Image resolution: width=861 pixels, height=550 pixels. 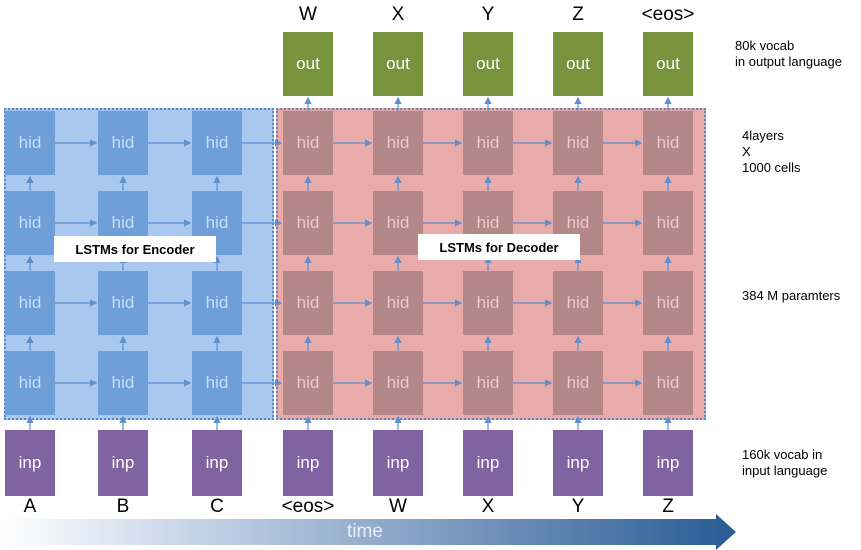 I want to click on input-token: Y, so click(x=578, y=506).